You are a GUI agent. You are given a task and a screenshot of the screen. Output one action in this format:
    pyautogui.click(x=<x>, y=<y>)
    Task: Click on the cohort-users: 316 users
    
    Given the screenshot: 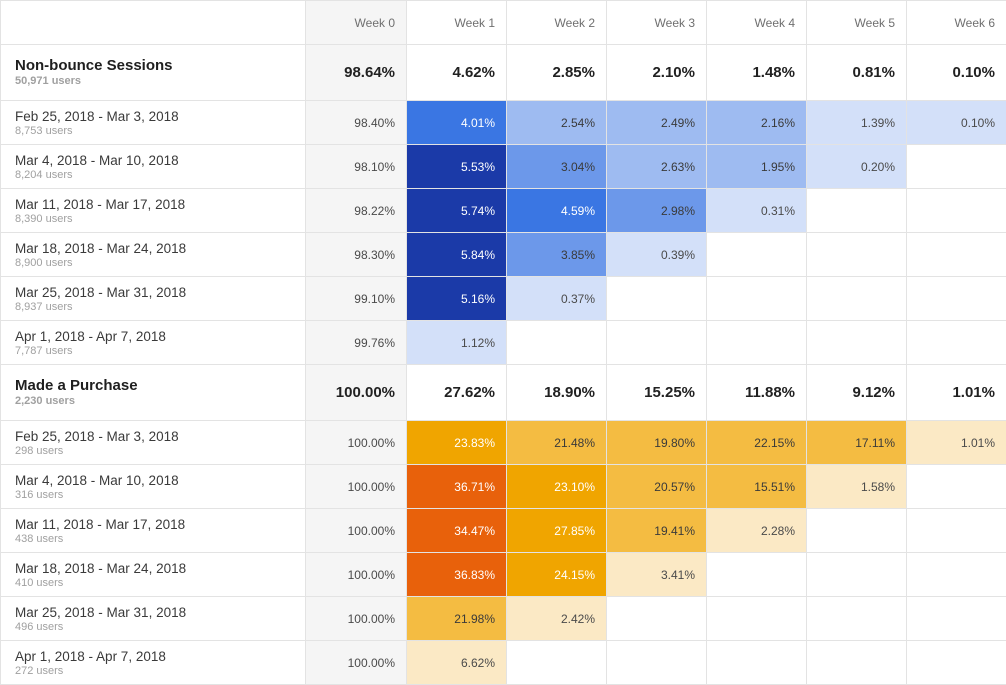 What is the action you would take?
    pyautogui.click(x=160, y=495)
    